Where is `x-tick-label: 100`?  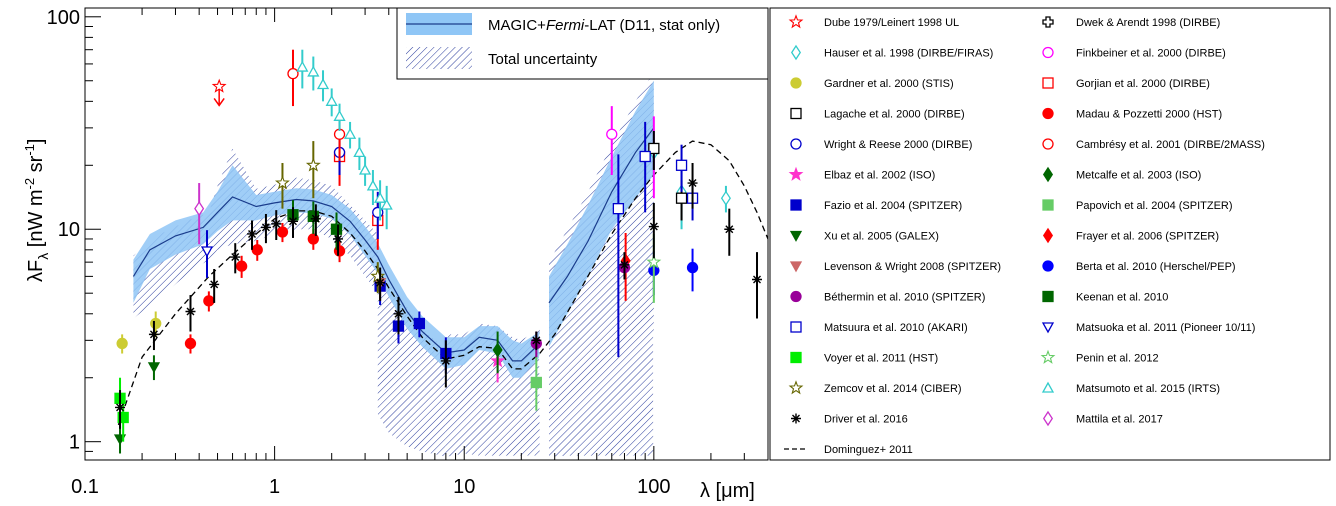
x-tick-label: 100 is located at coordinates (653, 487).